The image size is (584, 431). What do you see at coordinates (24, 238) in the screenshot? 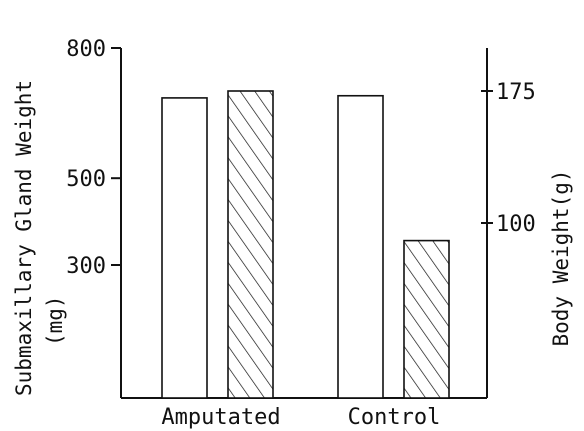
I see `left-axis-label-line1: Submaxillary Gland Weight` at bounding box center [24, 238].